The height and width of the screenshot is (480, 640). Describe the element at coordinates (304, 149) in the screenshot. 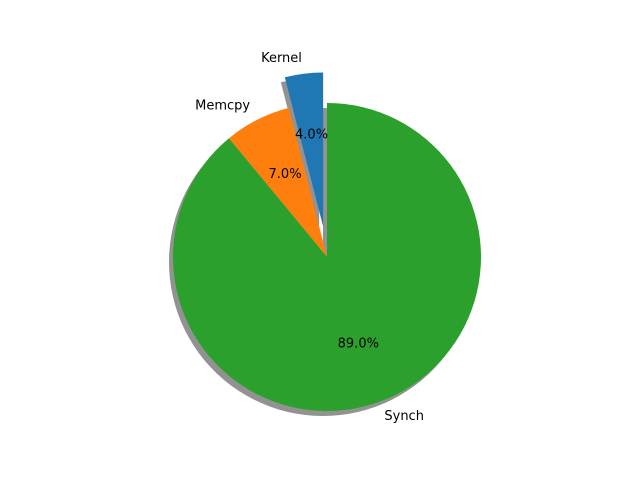

I see `pie-slice-kernel` at that location.